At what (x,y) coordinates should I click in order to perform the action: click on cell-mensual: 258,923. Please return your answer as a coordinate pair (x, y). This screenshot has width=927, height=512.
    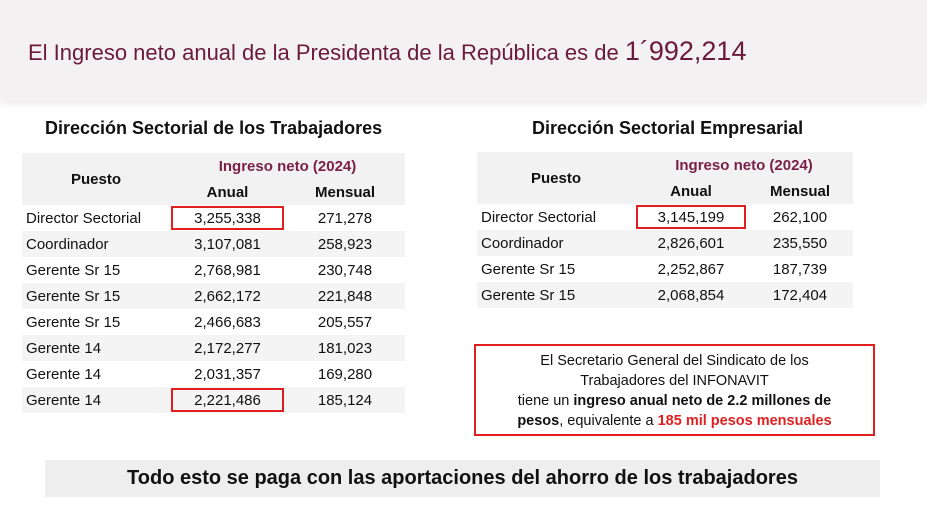
    Looking at the image, I should click on (345, 244).